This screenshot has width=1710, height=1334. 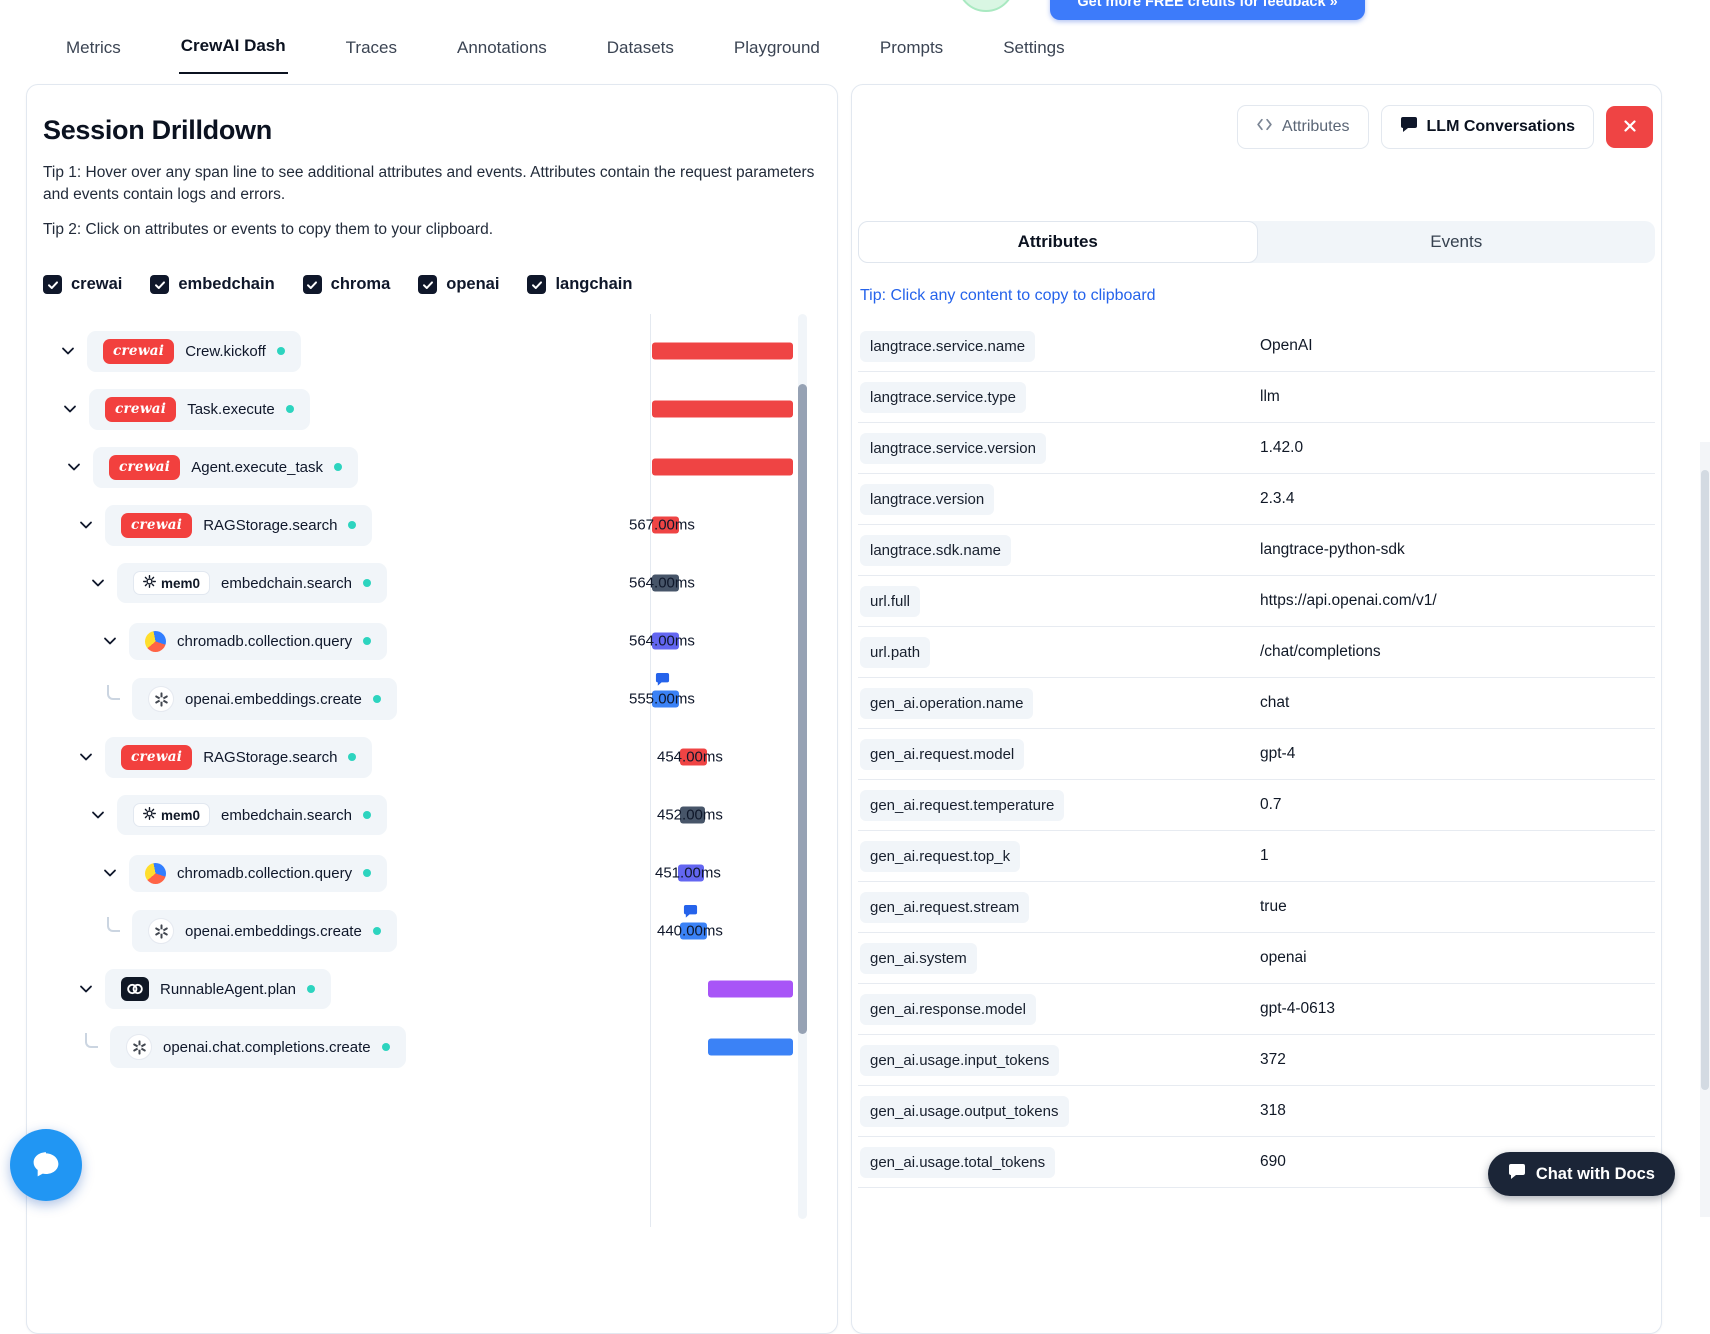 What do you see at coordinates (986, 6) in the screenshot?
I see `avatar` at bounding box center [986, 6].